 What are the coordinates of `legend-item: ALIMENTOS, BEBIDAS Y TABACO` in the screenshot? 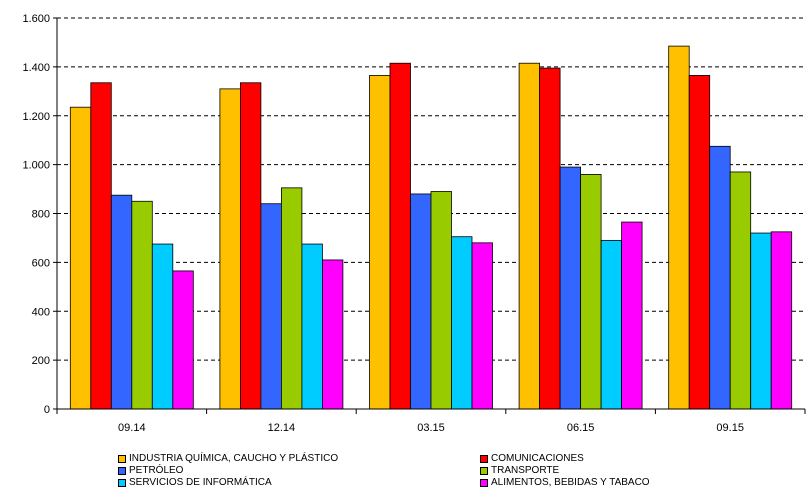 It's located at (609, 483).